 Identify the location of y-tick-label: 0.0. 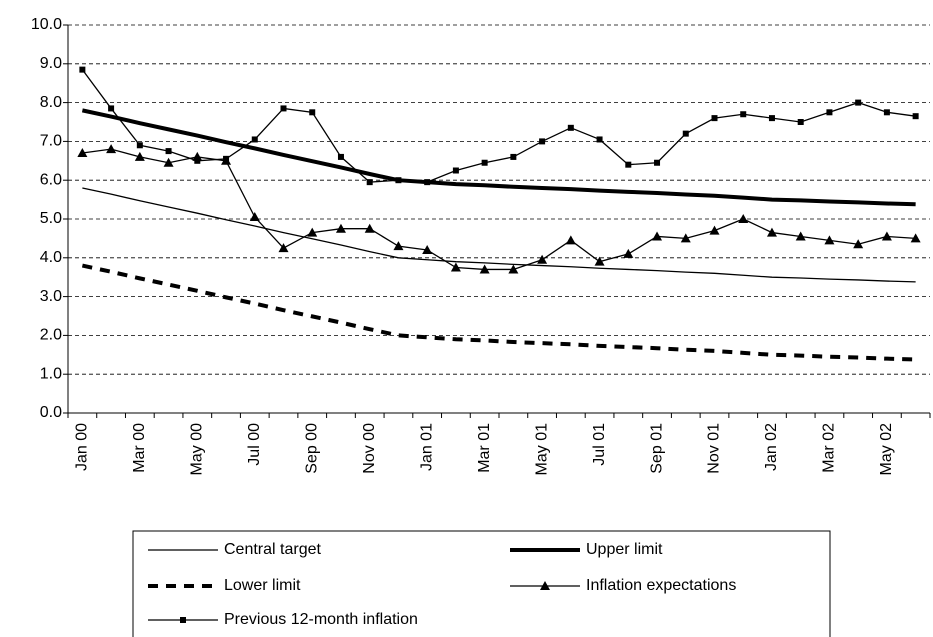
(51, 412).